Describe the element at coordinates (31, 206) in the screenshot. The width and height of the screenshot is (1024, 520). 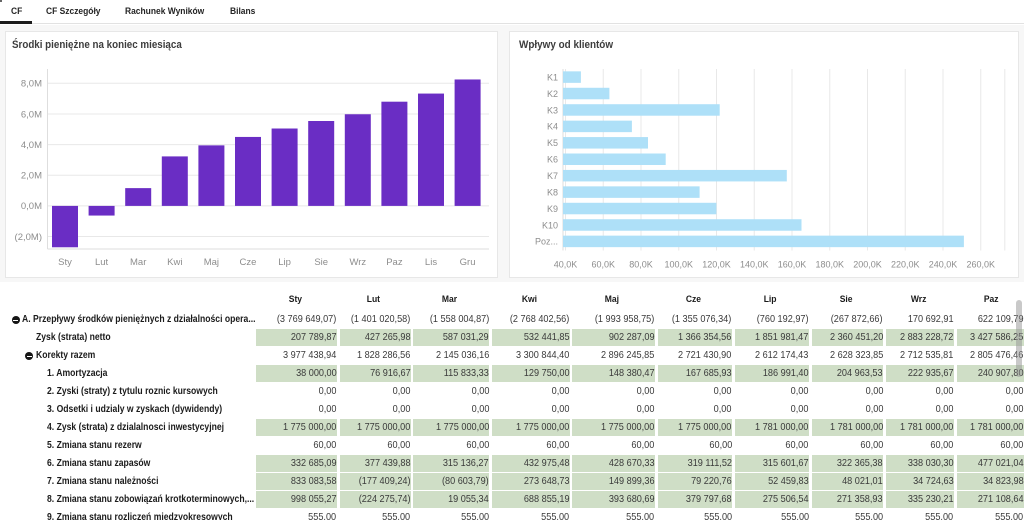
I see `svg-text: 0,0M` at that location.